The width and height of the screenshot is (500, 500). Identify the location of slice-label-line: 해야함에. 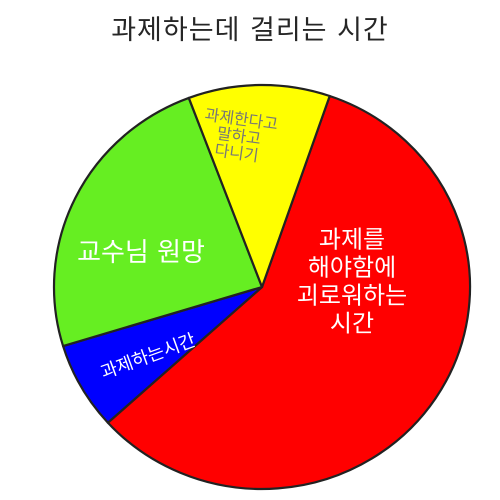
(352, 267).